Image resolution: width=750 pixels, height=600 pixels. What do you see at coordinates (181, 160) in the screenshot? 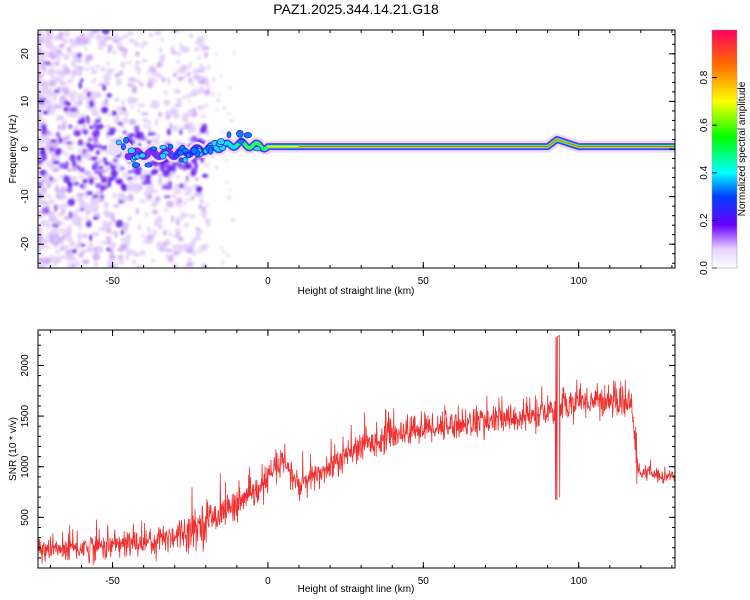
I see `ridge-blob` at bounding box center [181, 160].